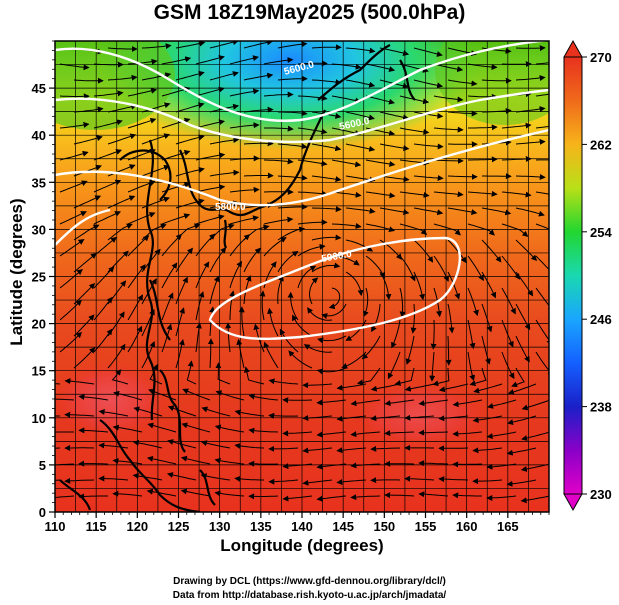  What do you see at coordinates (426, 526) in the screenshot?
I see `x-tick-label: 155` at bounding box center [426, 526].